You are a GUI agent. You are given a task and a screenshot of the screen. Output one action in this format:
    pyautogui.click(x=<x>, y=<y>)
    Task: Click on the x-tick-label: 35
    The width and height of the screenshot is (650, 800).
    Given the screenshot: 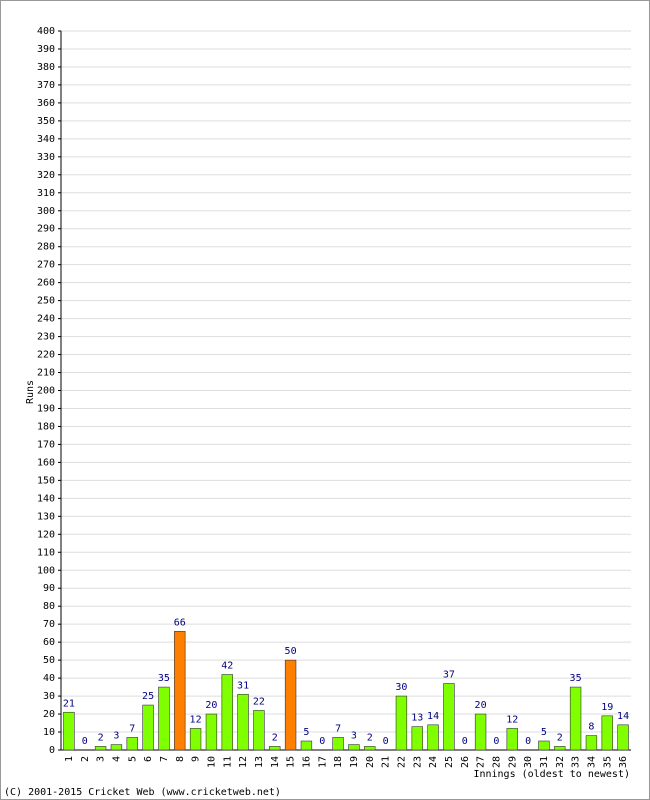 What is the action you would take?
    pyautogui.click(x=607, y=762)
    